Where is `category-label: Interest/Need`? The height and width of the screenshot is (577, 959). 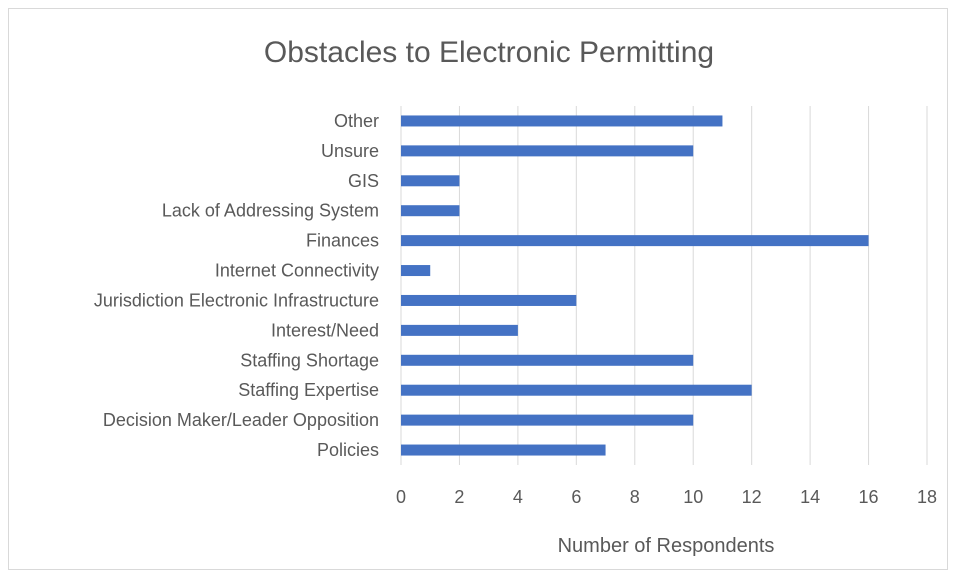 category-label: Interest/Need is located at coordinates (325, 330).